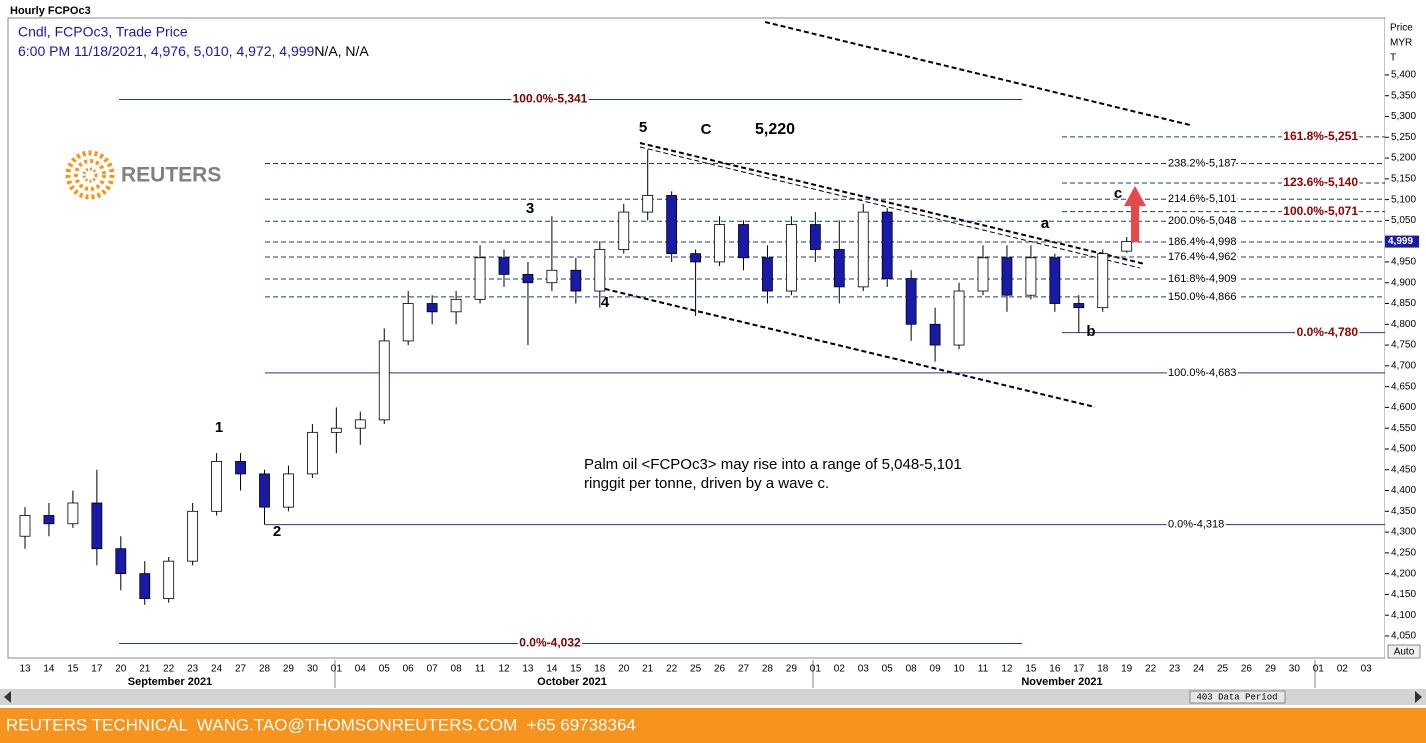 The width and height of the screenshot is (1426, 743). What do you see at coordinates (409, 669) in the screenshot?
I see `x-tick-label: 06` at bounding box center [409, 669].